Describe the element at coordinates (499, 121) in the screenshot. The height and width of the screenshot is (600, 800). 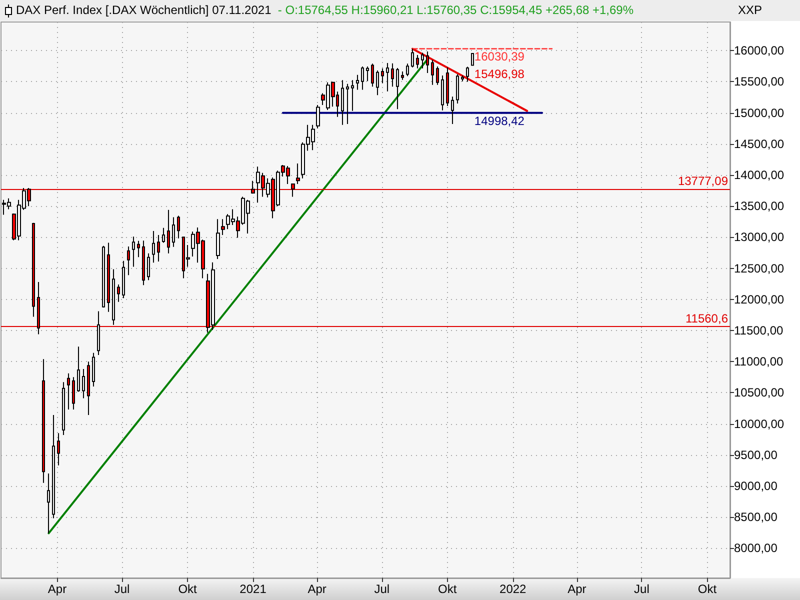
I see `annotation: 14998,42` at that location.